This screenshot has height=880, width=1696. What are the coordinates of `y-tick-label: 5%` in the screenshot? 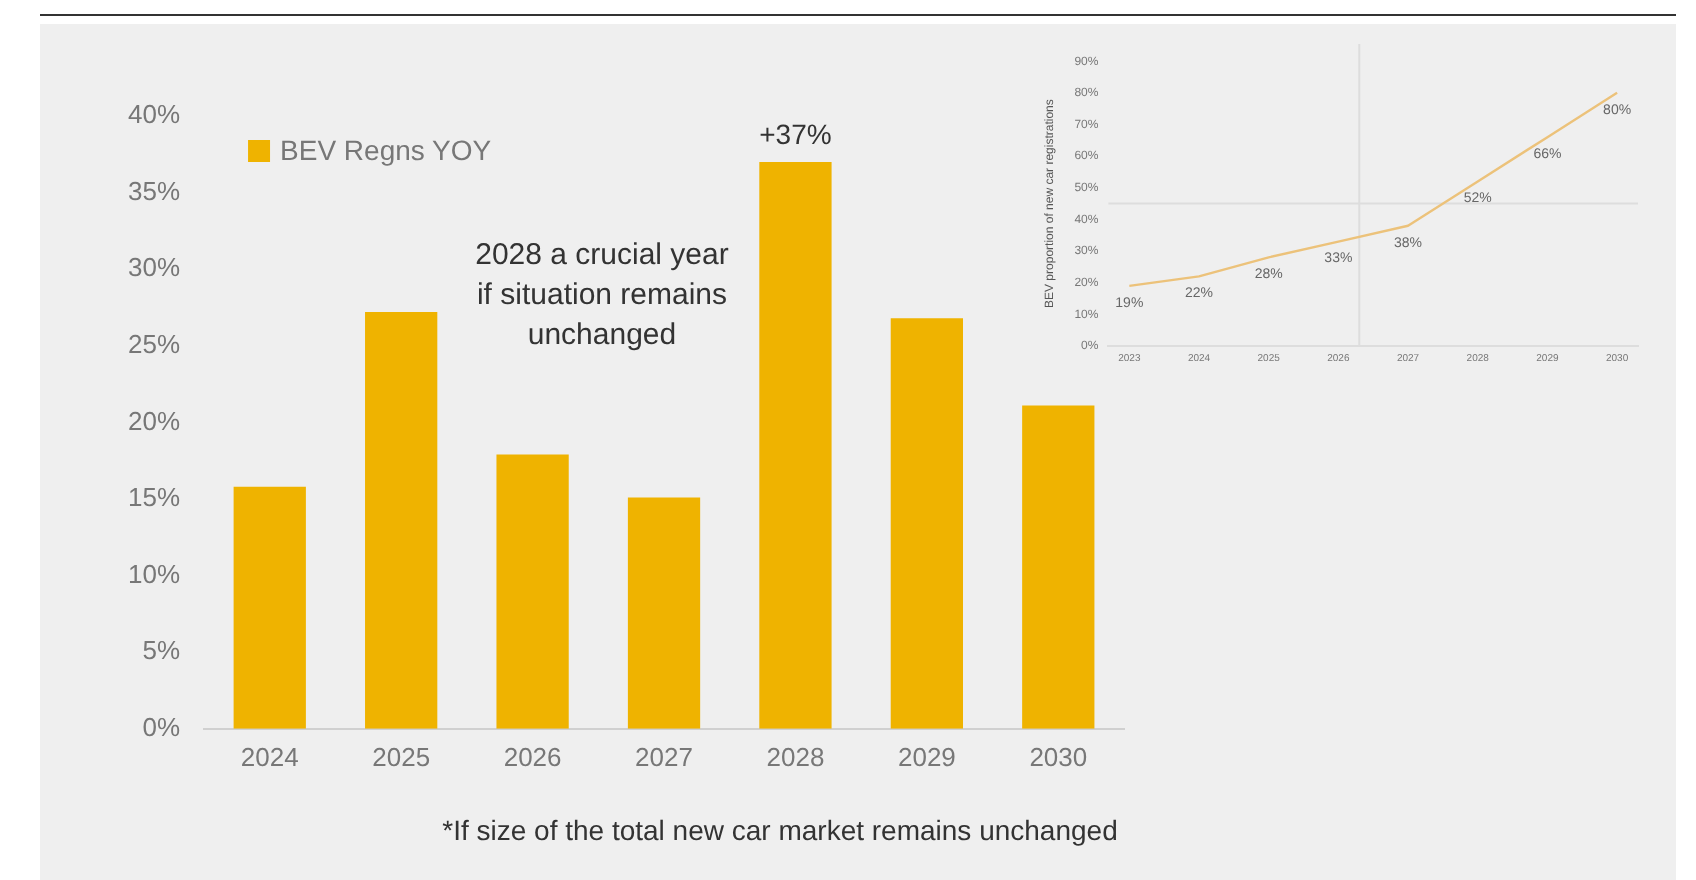 It's located at (161, 650).